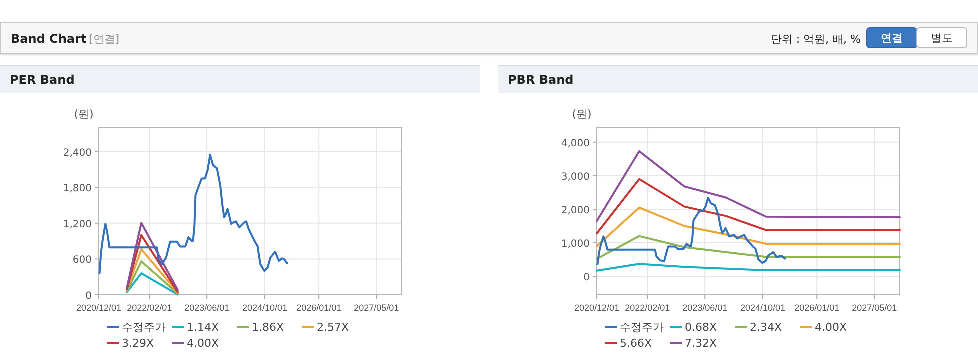 The width and height of the screenshot is (978, 364). I want to click on chart-title: PBR Band, so click(541, 80).